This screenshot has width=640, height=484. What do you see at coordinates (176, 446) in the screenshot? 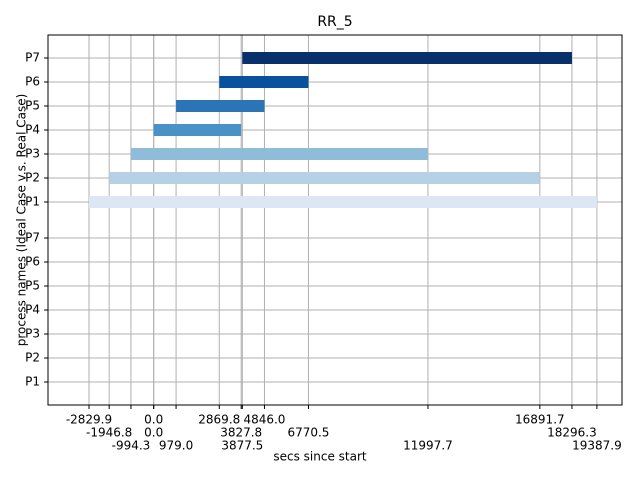
I see `x-tick-label: 979.0` at bounding box center [176, 446].